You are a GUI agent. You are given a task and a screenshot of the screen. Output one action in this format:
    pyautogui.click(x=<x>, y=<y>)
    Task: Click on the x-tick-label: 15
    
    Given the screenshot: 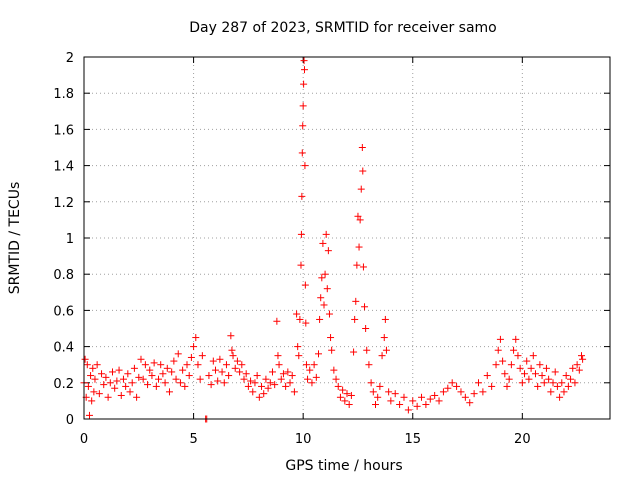 What is the action you would take?
    pyautogui.click(x=412, y=439)
    